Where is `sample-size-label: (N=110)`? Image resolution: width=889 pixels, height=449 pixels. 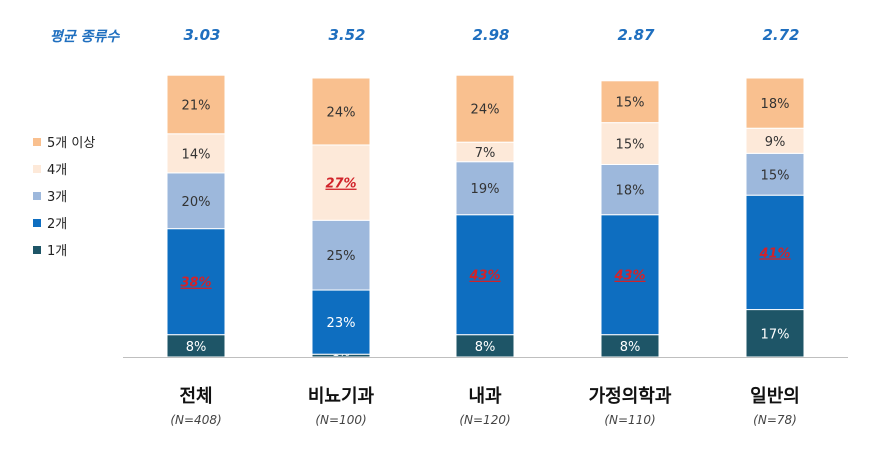
sample-size-label: (N=110) is located at coordinates (630, 420).